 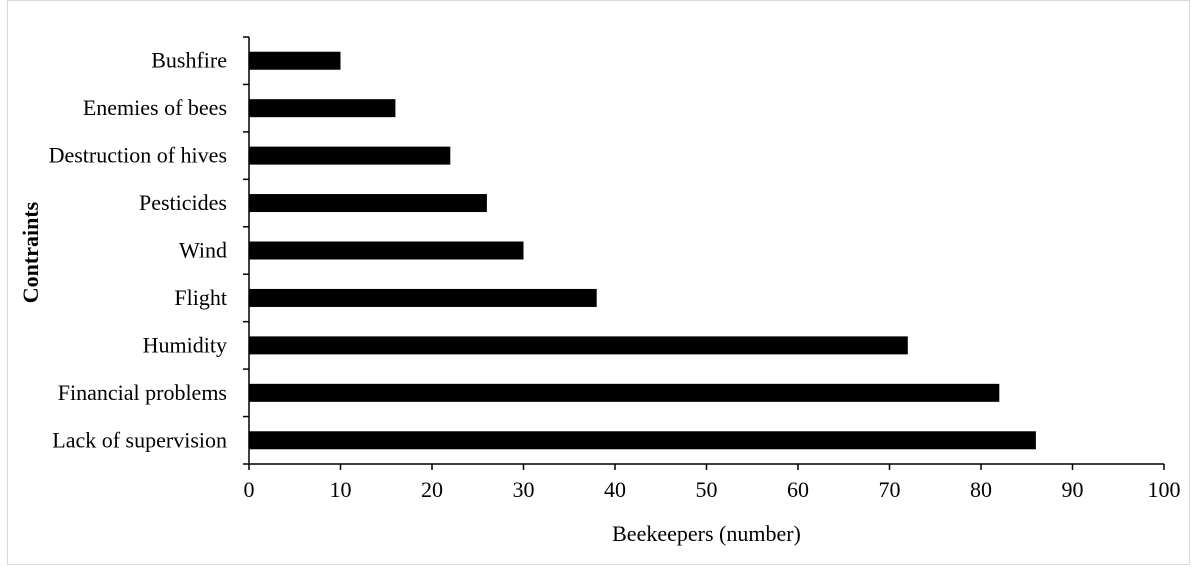 I want to click on x-tick-label: 80, so click(x=981, y=489).